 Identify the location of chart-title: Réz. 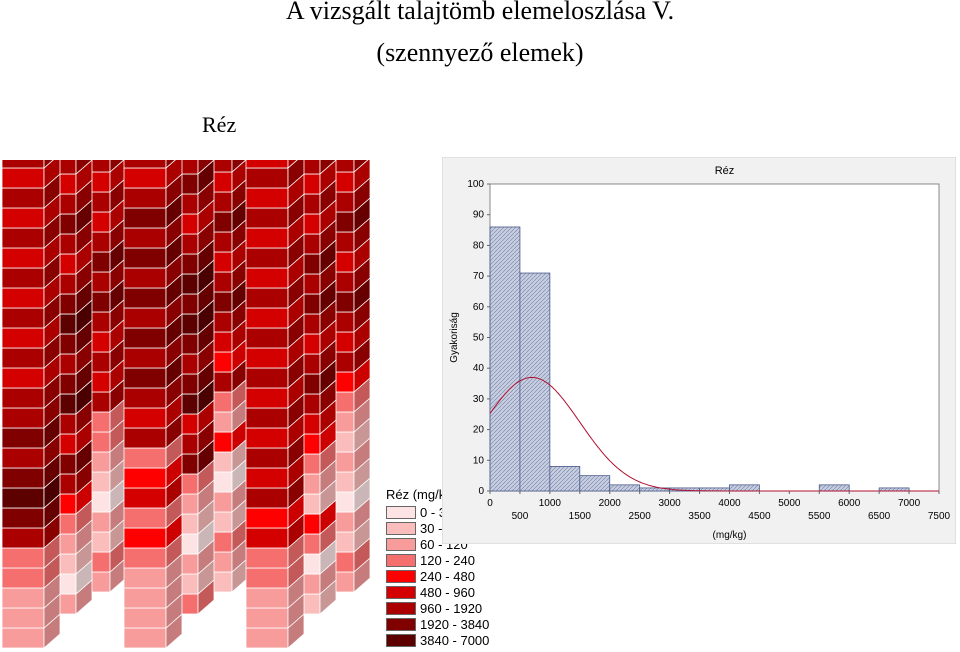
(725, 171).